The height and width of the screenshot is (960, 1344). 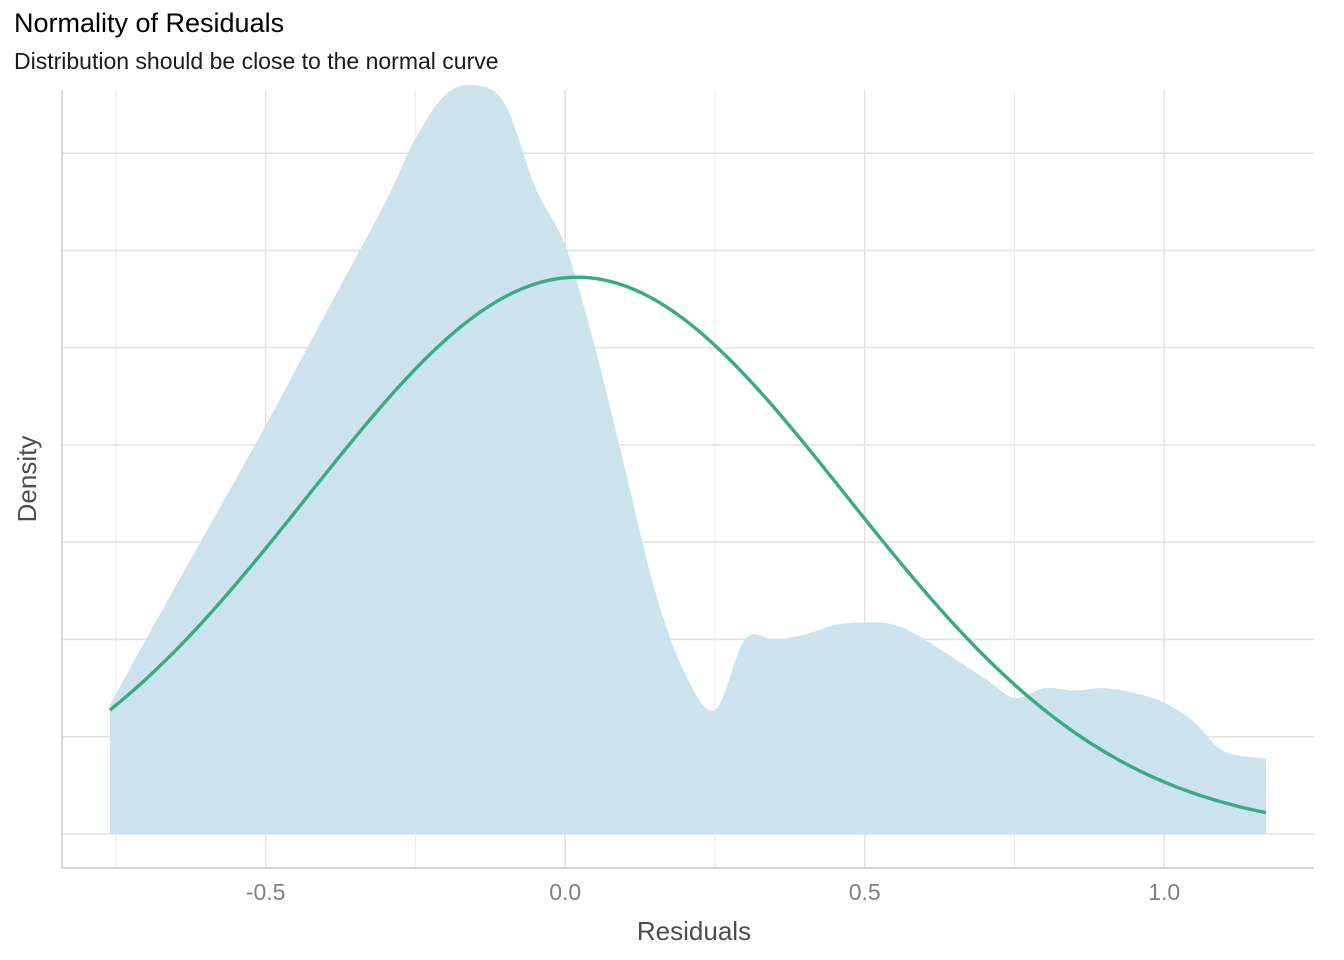 I want to click on chart-title: Normality of Residuals, so click(x=149, y=23).